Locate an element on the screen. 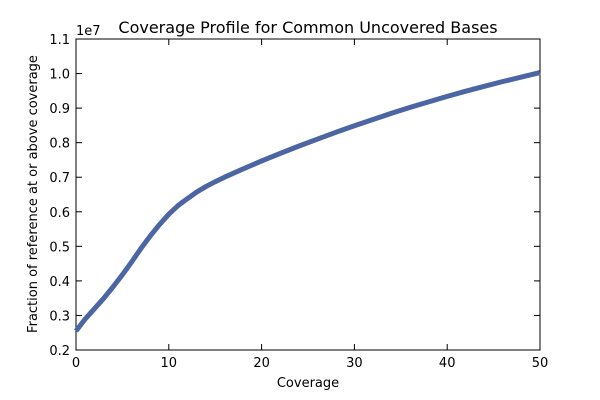 This screenshot has height=400, width=600. y-tick-label: 0.3 is located at coordinates (59, 316).